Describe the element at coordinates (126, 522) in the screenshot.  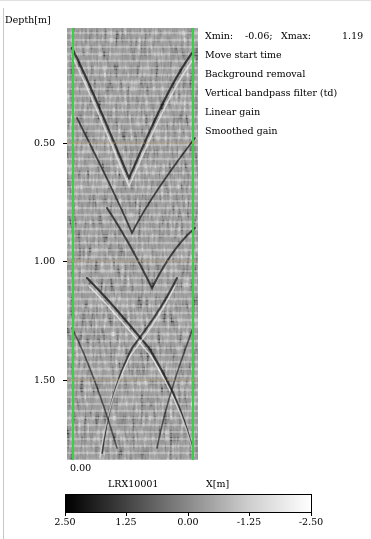
I see `colorbar-tick-label: 1.25` at that location.